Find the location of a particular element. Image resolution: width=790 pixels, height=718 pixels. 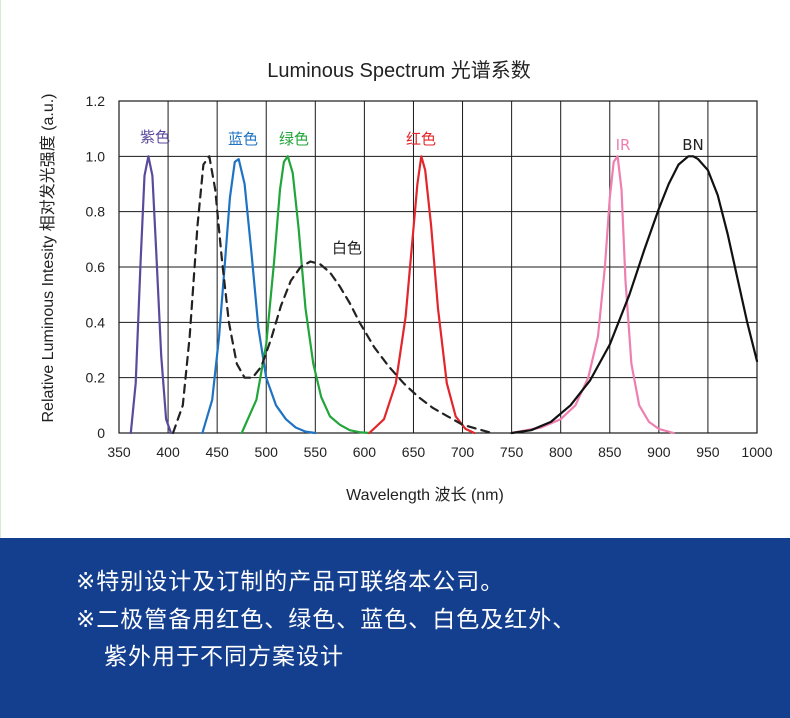

x-tick-label: 800 is located at coordinates (561, 452).